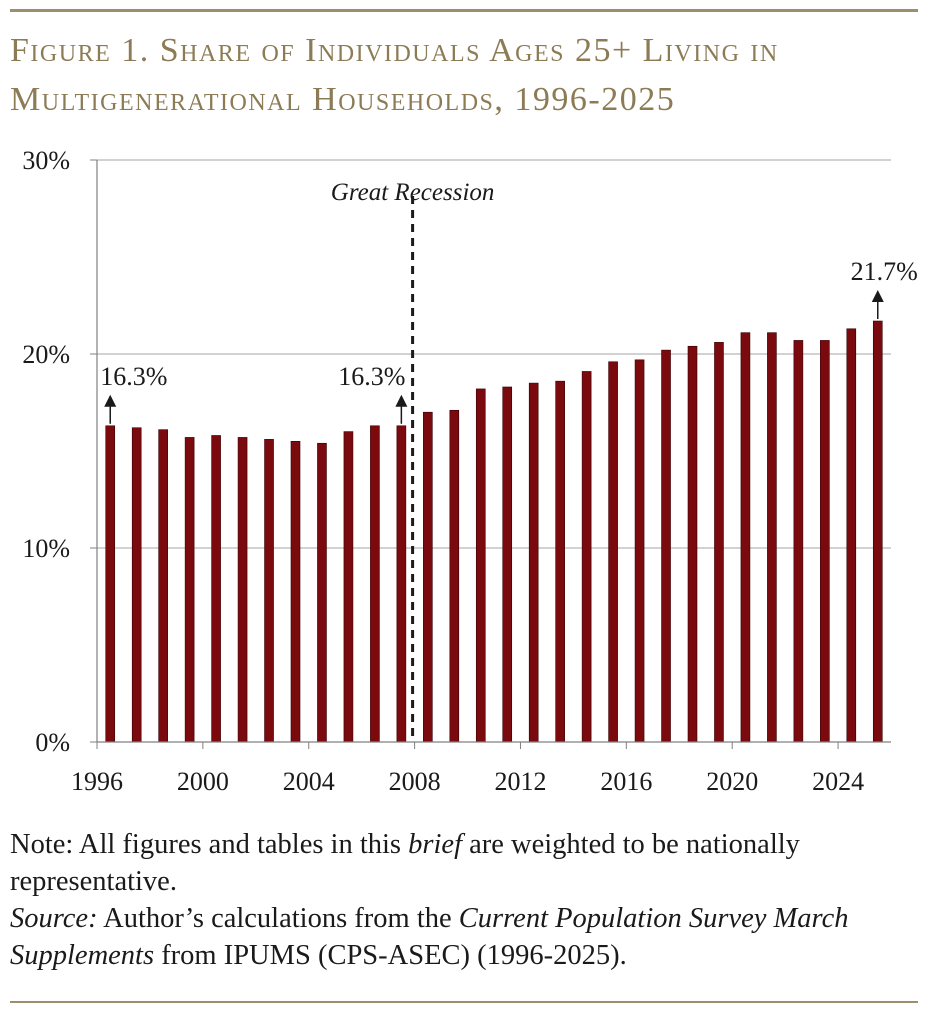 Image resolution: width=928 pixels, height=1013 pixels. I want to click on x-tick-label: 2000, so click(203, 781).